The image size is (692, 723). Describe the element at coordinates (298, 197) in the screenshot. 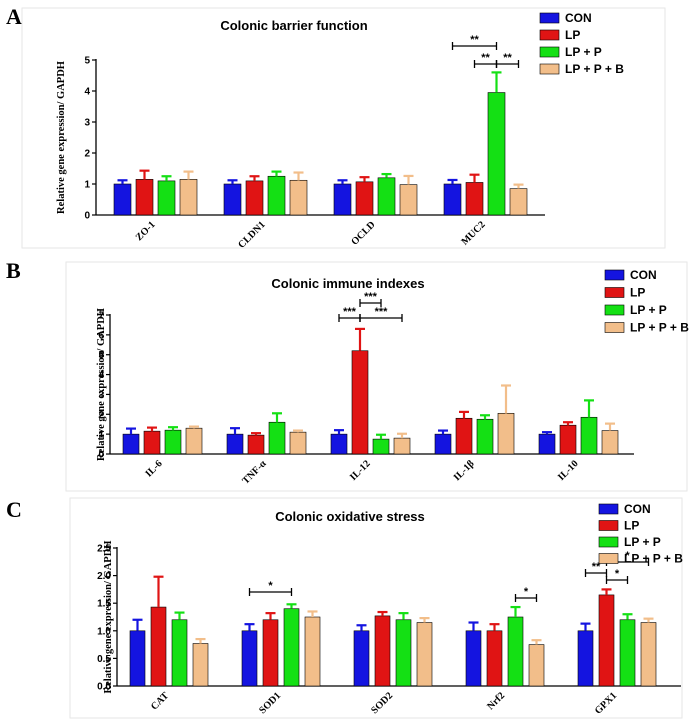

I see `bar-cldn1-lp-plus-p-plus-b` at that location.